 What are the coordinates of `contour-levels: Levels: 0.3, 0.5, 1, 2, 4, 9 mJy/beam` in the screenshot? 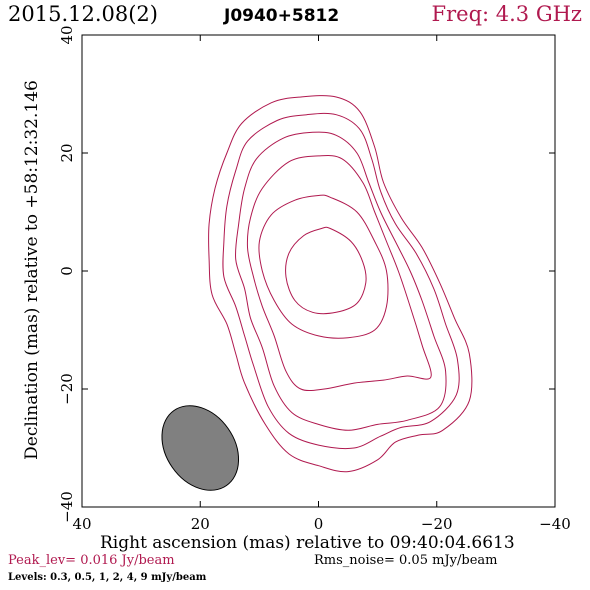 It's located at (107, 577).